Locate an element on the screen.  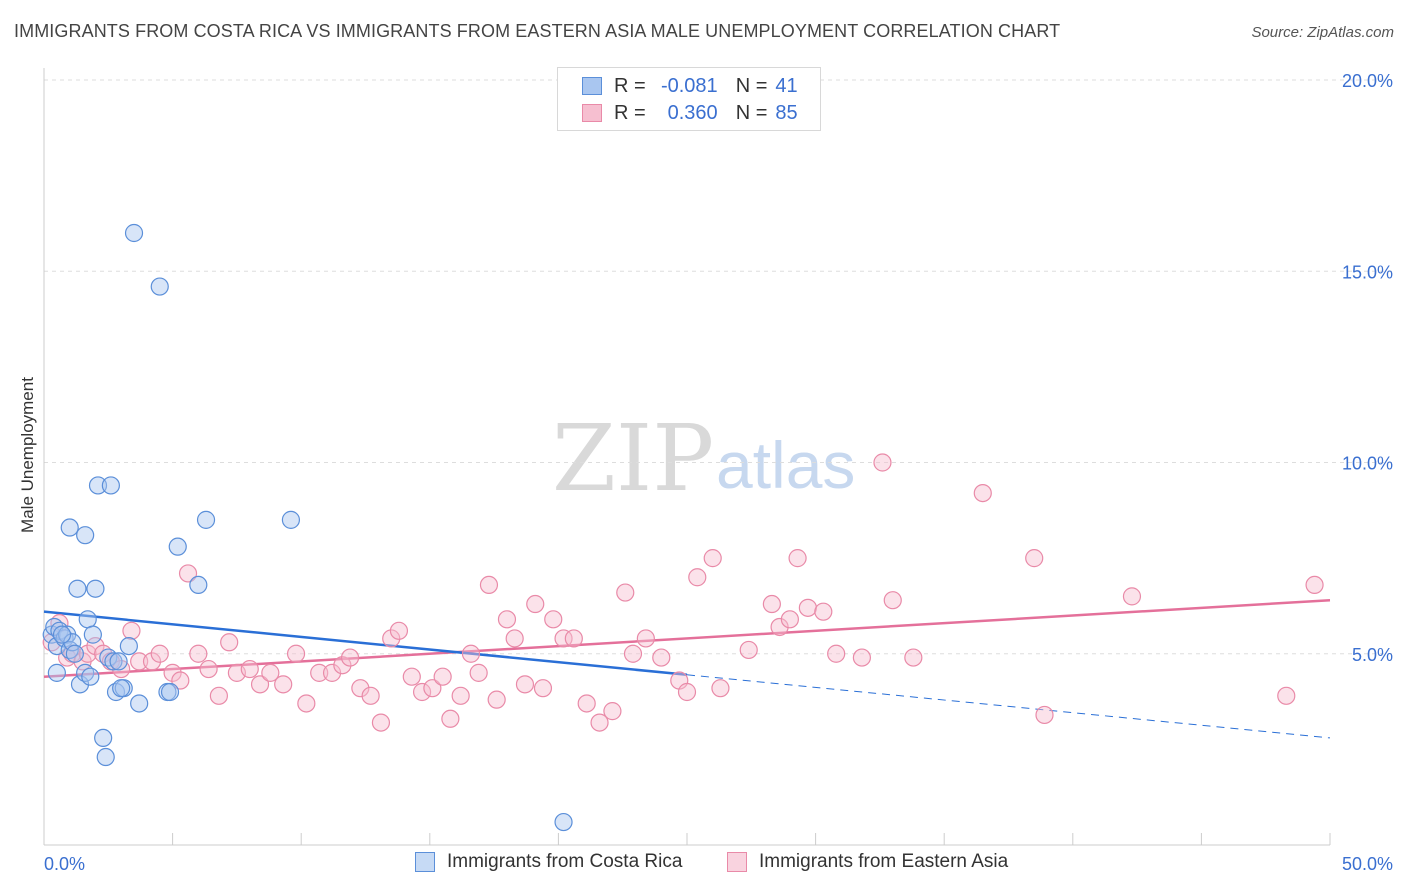
watermark-atlas: atlas is located at coordinates (785, 465).